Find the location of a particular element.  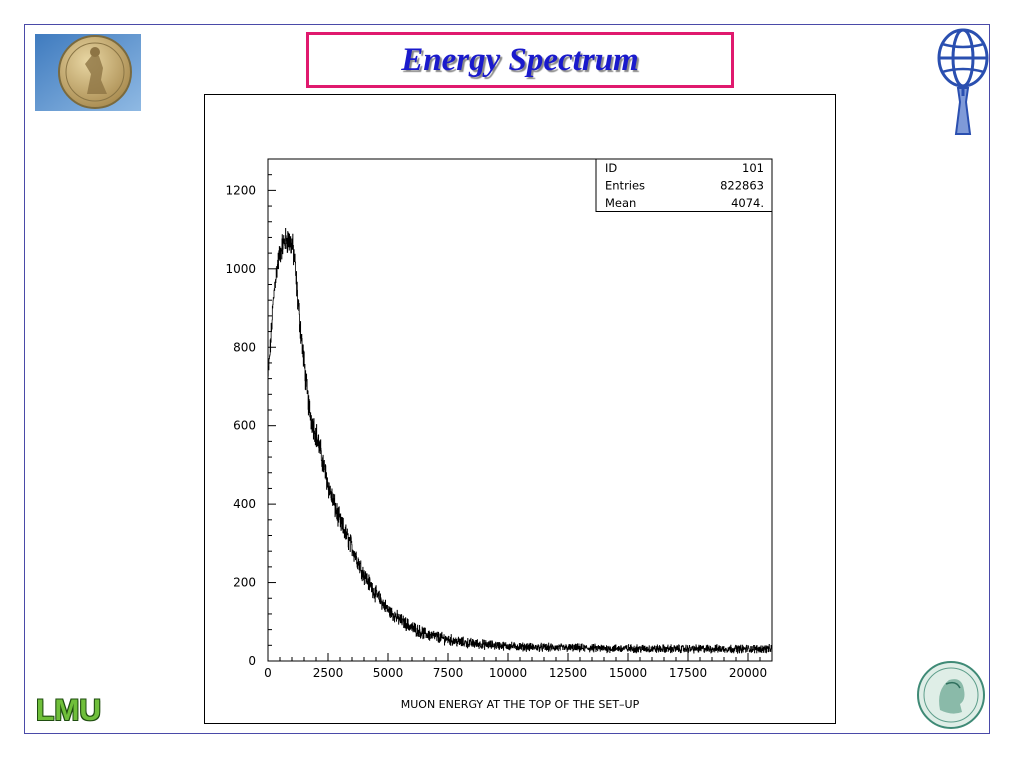

stats-box-frame is located at coordinates (684, 185).